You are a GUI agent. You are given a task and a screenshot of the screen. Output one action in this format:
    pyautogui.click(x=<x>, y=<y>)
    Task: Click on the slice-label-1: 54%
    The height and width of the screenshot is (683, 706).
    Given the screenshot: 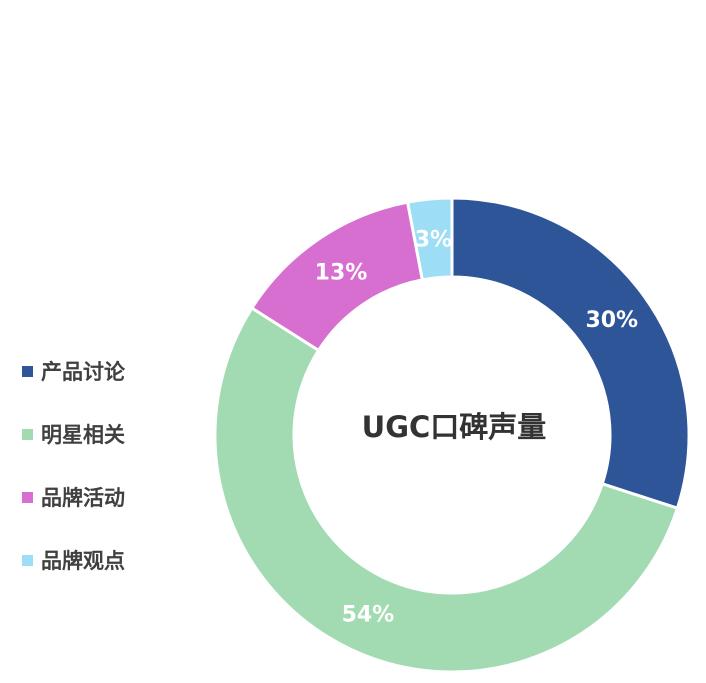 What is the action you would take?
    pyautogui.click(x=368, y=615)
    